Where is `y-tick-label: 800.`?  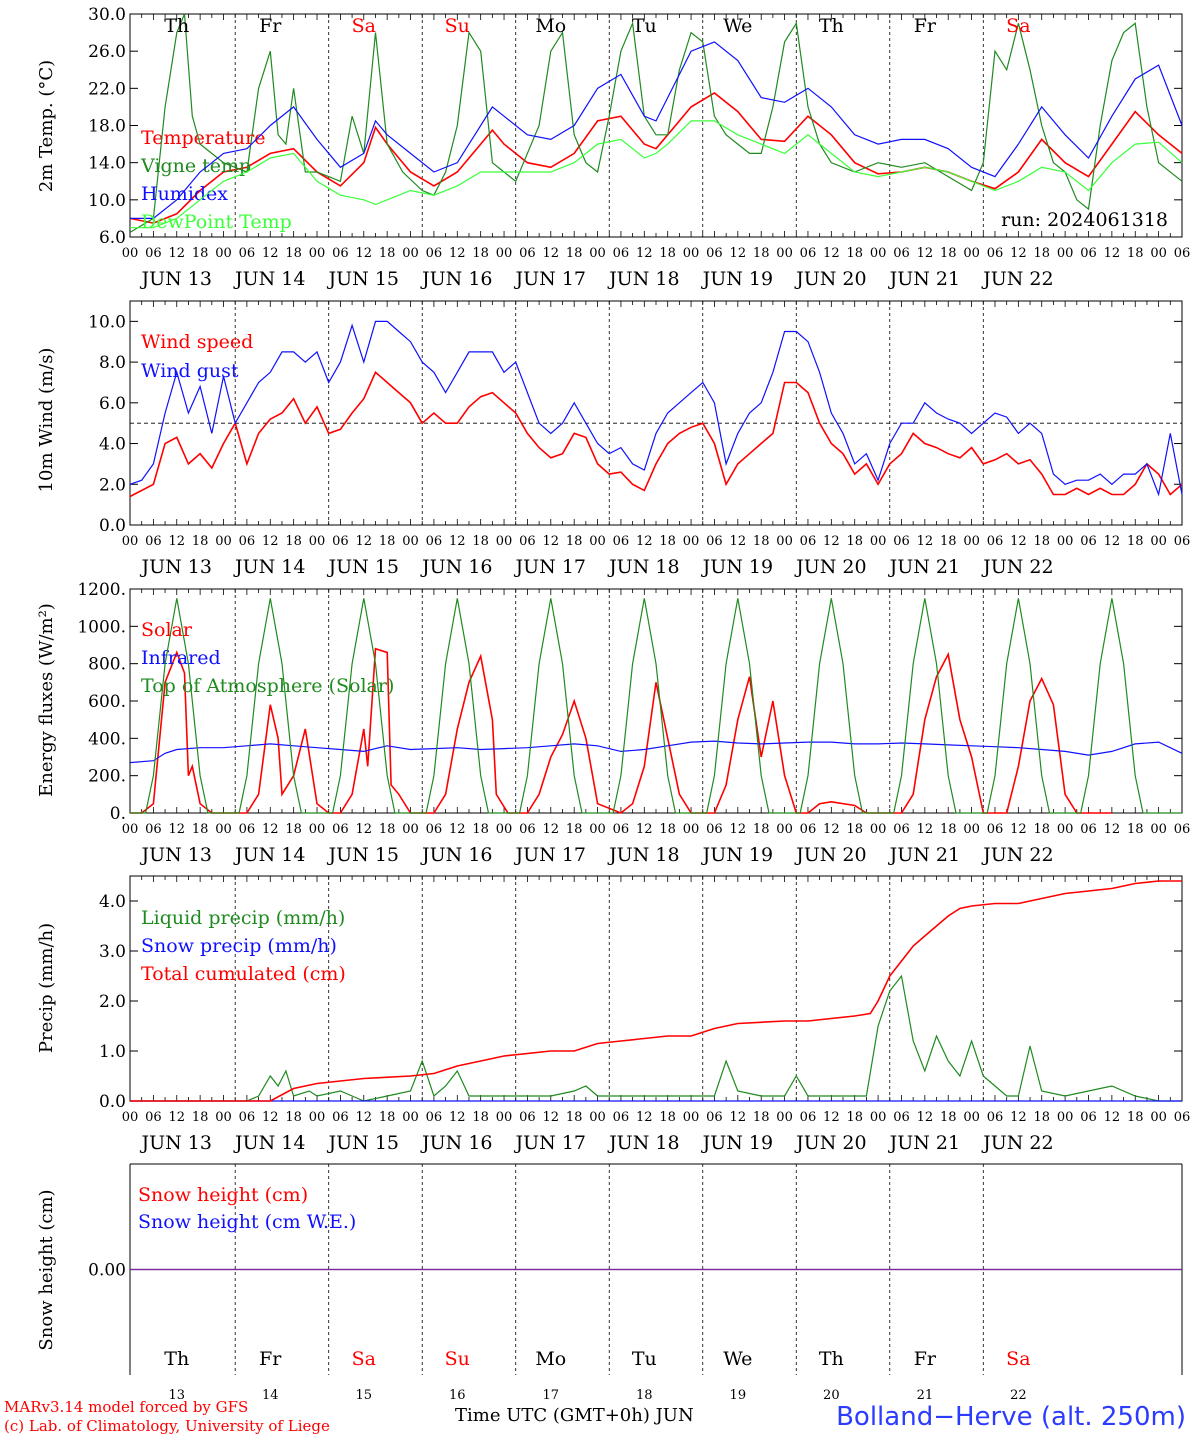
y-tick-label: 800. is located at coordinates (107, 665).